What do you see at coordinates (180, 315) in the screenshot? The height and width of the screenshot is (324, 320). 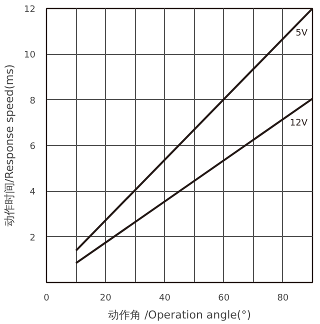 I see `x-axis-title: 动作角 /Operation angle(°)` at bounding box center [180, 315].